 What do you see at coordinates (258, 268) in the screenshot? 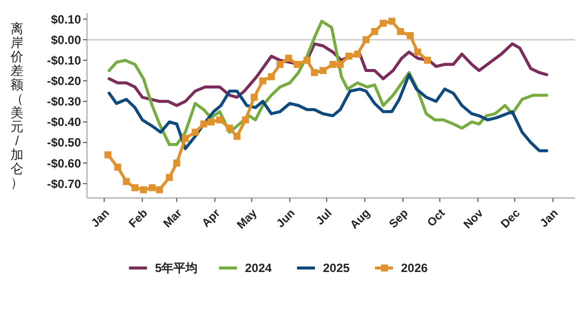
I see `legend-label: 2024` at bounding box center [258, 268].